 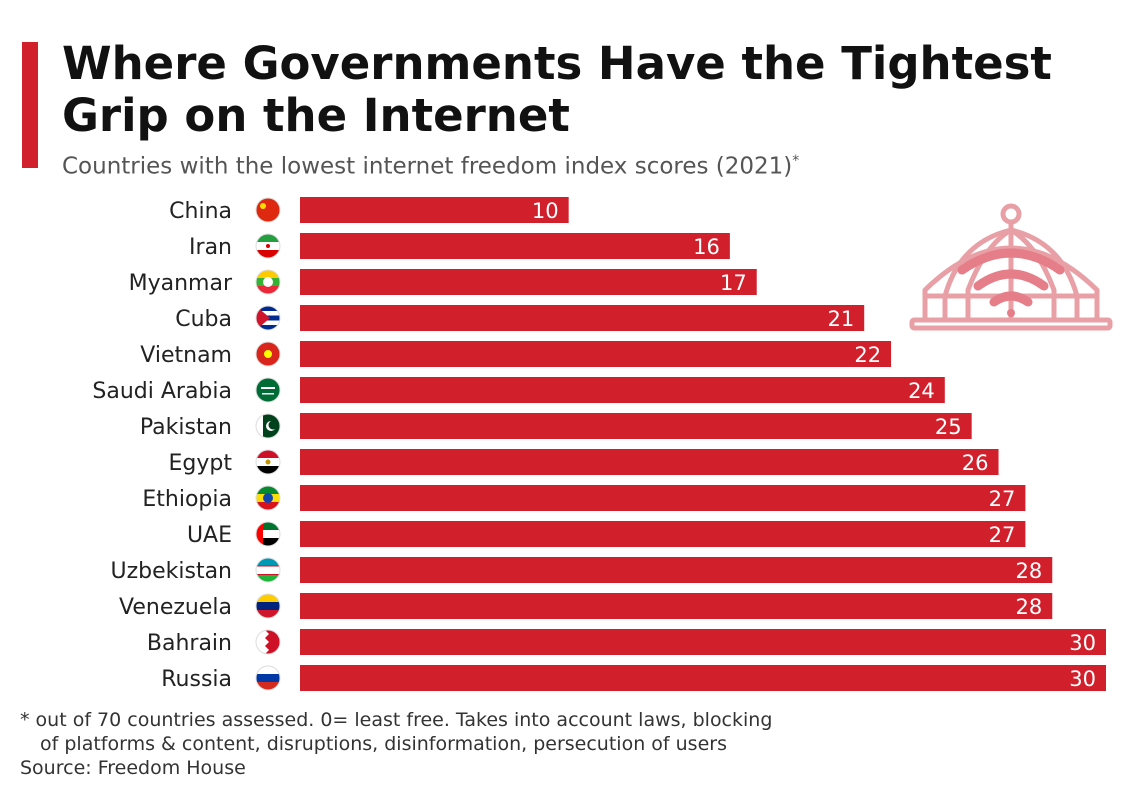 What do you see at coordinates (840, 319) in the screenshot?
I see `data-label: 21` at bounding box center [840, 319].